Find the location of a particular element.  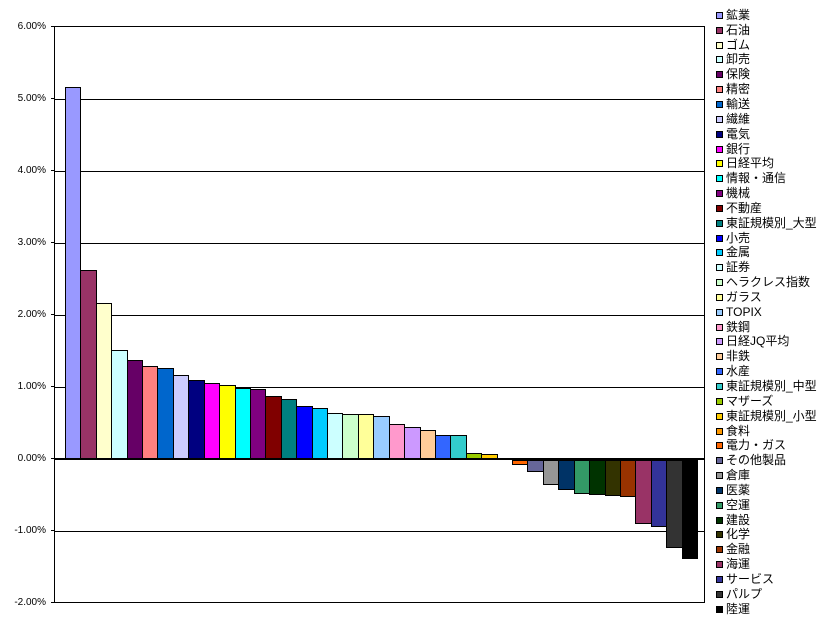

y-tick-label: 2.00% is located at coordinates (31, 314).